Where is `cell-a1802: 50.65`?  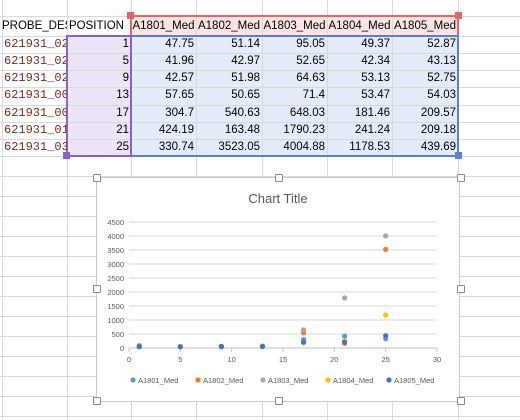
cell-a1802: 50.65 is located at coordinates (245, 95).